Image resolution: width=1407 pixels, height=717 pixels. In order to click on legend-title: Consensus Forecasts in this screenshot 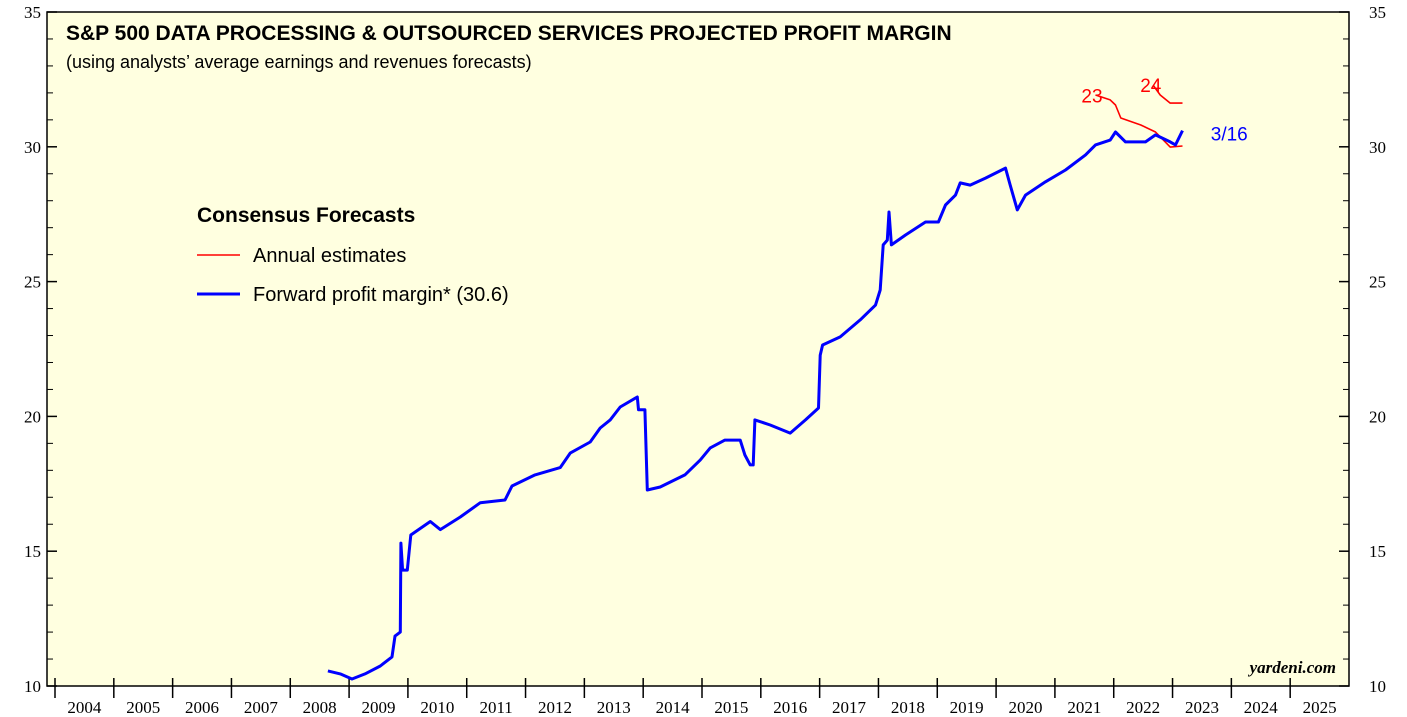, I will do `click(306, 215)`.